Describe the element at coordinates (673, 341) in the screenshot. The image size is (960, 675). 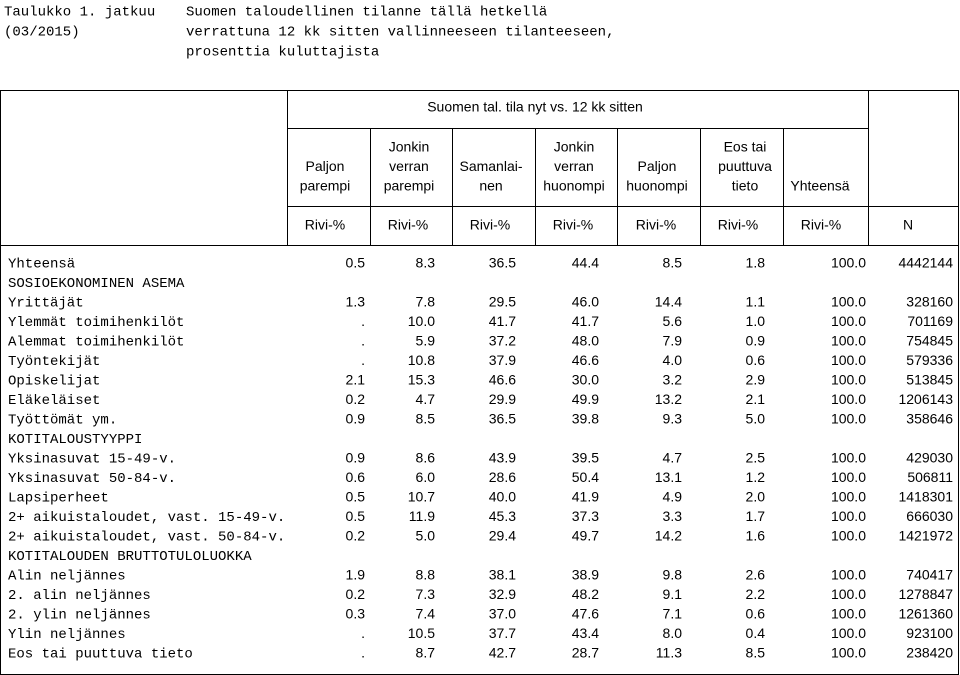
I see `cell: 7.9` at that location.